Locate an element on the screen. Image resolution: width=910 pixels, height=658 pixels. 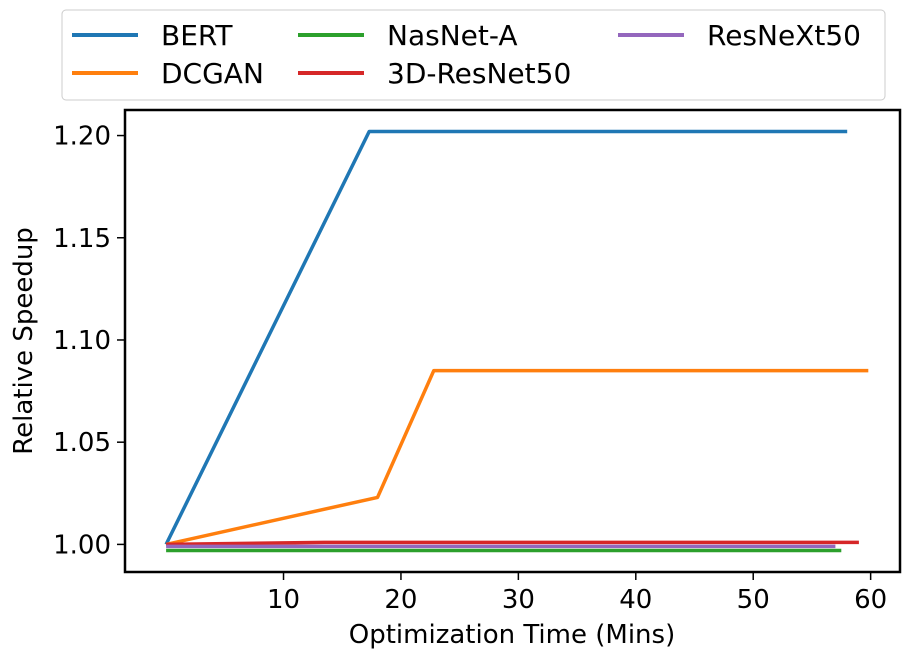
x-tick-label: 50 is located at coordinates (753, 600).